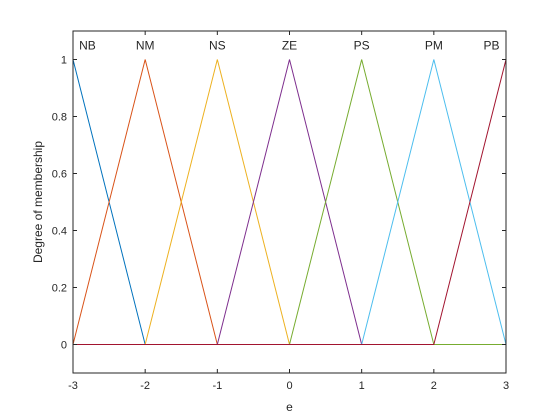 The image size is (560, 420). What do you see at coordinates (38, 202) in the screenshot?
I see `y-axis-label: Degree of membership` at bounding box center [38, 202].